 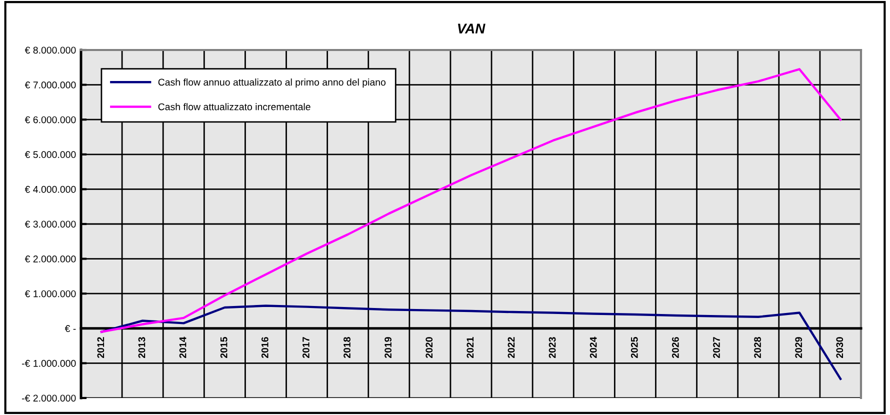 What do you see at coordinates (840, 347) in the screenshot?
I see `x-tick-label: 2030` at bounding box center [840, 347].